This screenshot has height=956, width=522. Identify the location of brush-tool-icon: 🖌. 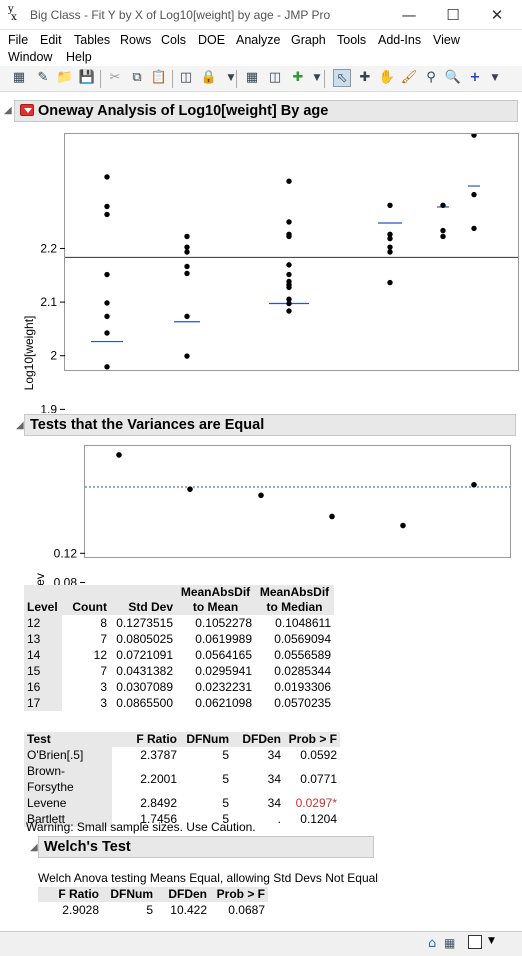
(409, 77).